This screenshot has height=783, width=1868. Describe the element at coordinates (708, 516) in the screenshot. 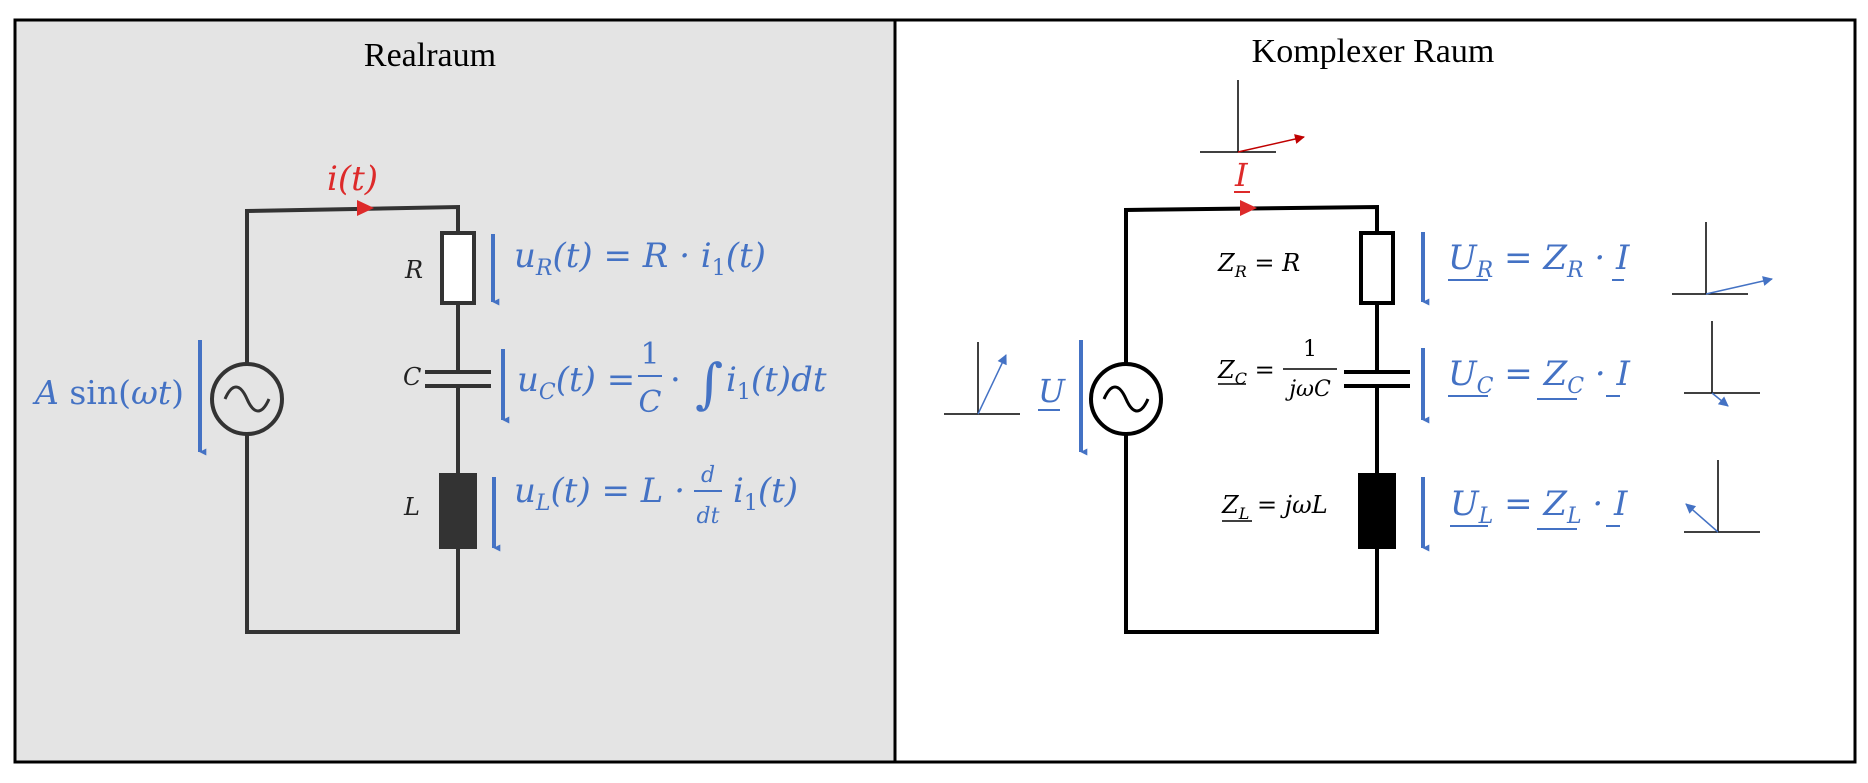

I see `svg-text: dt` at that location.